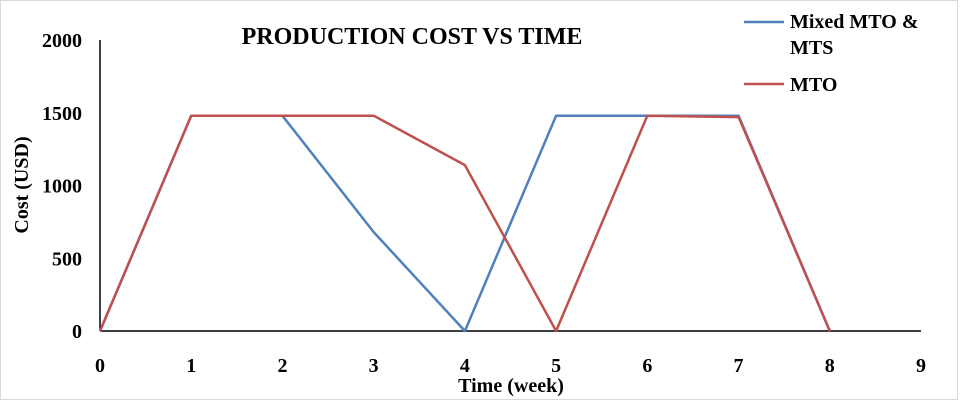 This screenshot has height=402, width=960. I want to click on legend: Mixed MTO & MTS MTO, so click(831, 53).